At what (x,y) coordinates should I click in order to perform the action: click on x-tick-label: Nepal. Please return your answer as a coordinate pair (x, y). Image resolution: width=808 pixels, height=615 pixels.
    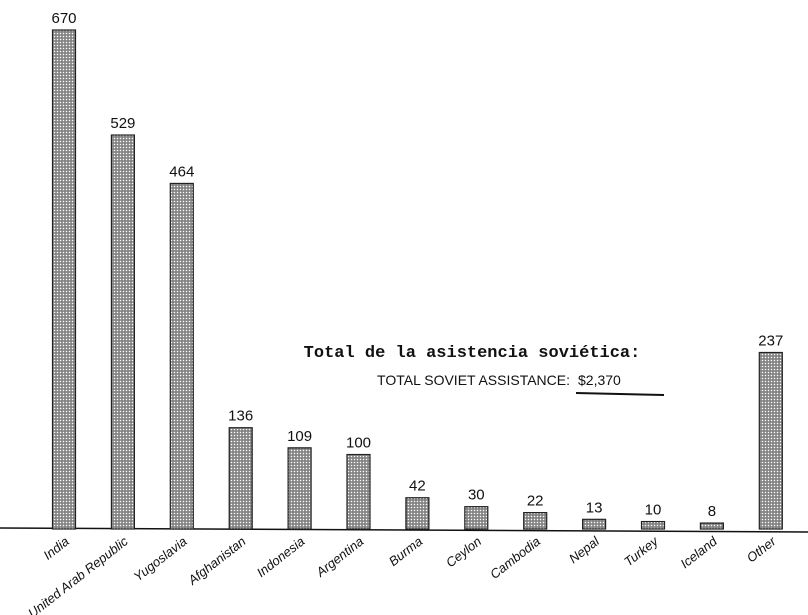
    Looking at the image, I should click on (584, 549).